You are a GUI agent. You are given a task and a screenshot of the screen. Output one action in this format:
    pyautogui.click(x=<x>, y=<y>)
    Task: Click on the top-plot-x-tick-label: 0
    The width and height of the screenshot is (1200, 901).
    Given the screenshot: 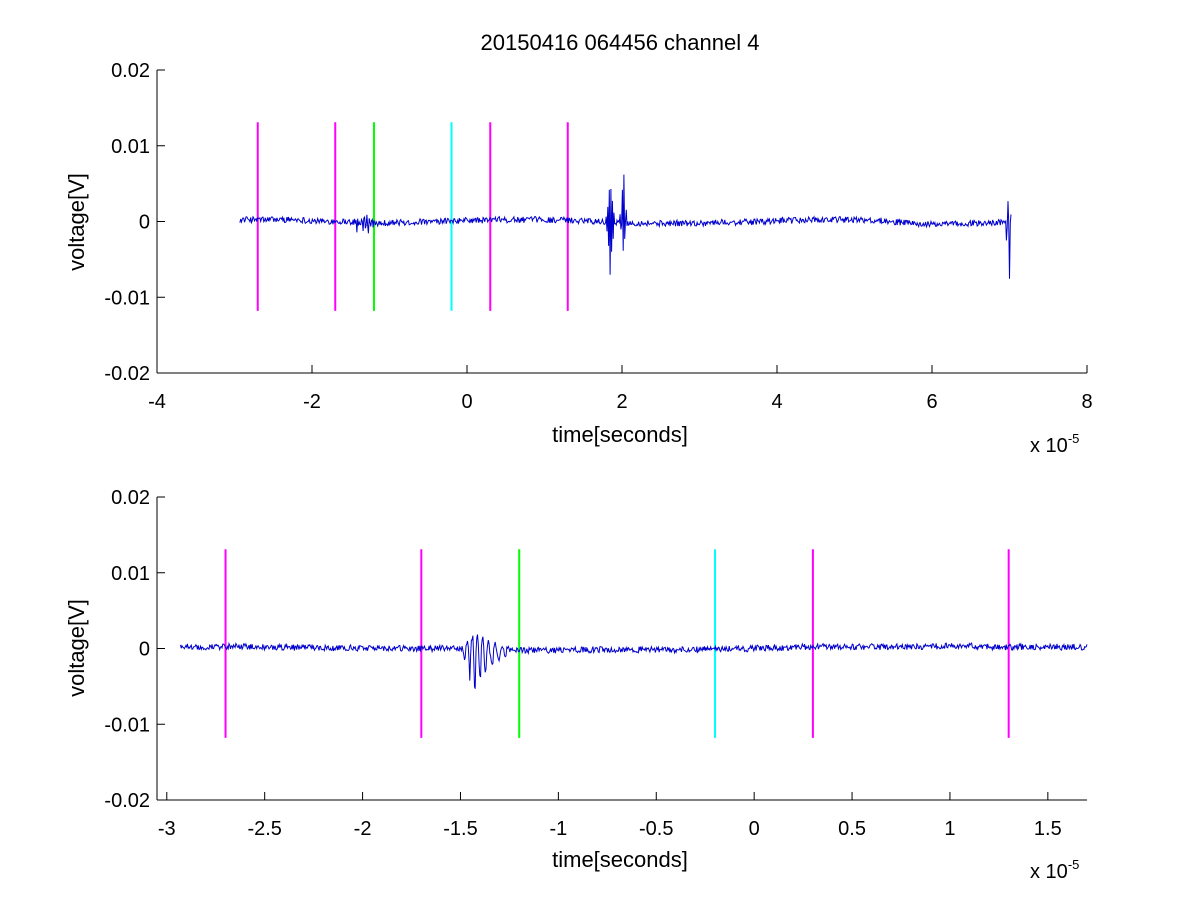 What is the action you would take?
    pyautogui.click(x=466, y=402)
    